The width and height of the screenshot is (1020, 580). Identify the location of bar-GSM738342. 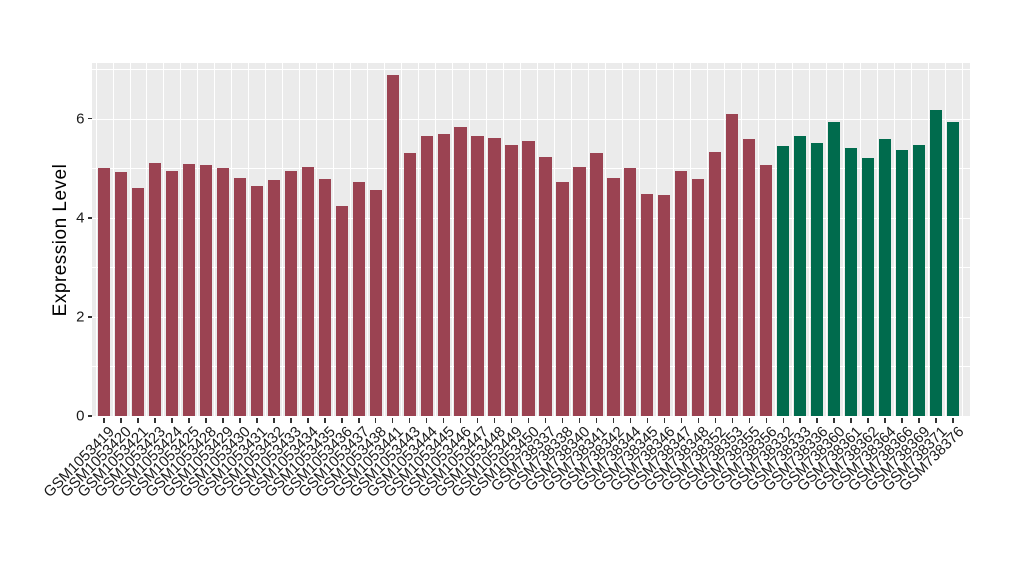
(613, 297).